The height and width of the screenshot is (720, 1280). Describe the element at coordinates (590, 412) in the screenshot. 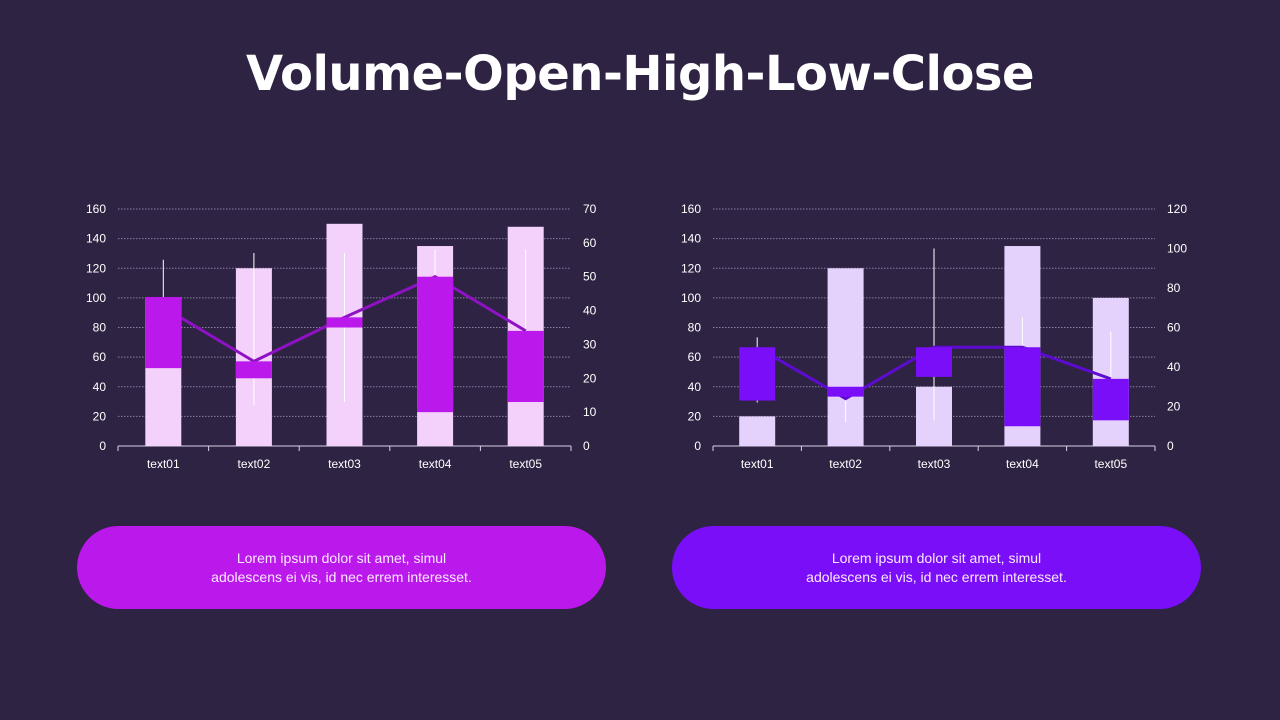

I see `y-right-tick-label: 10` at that location.